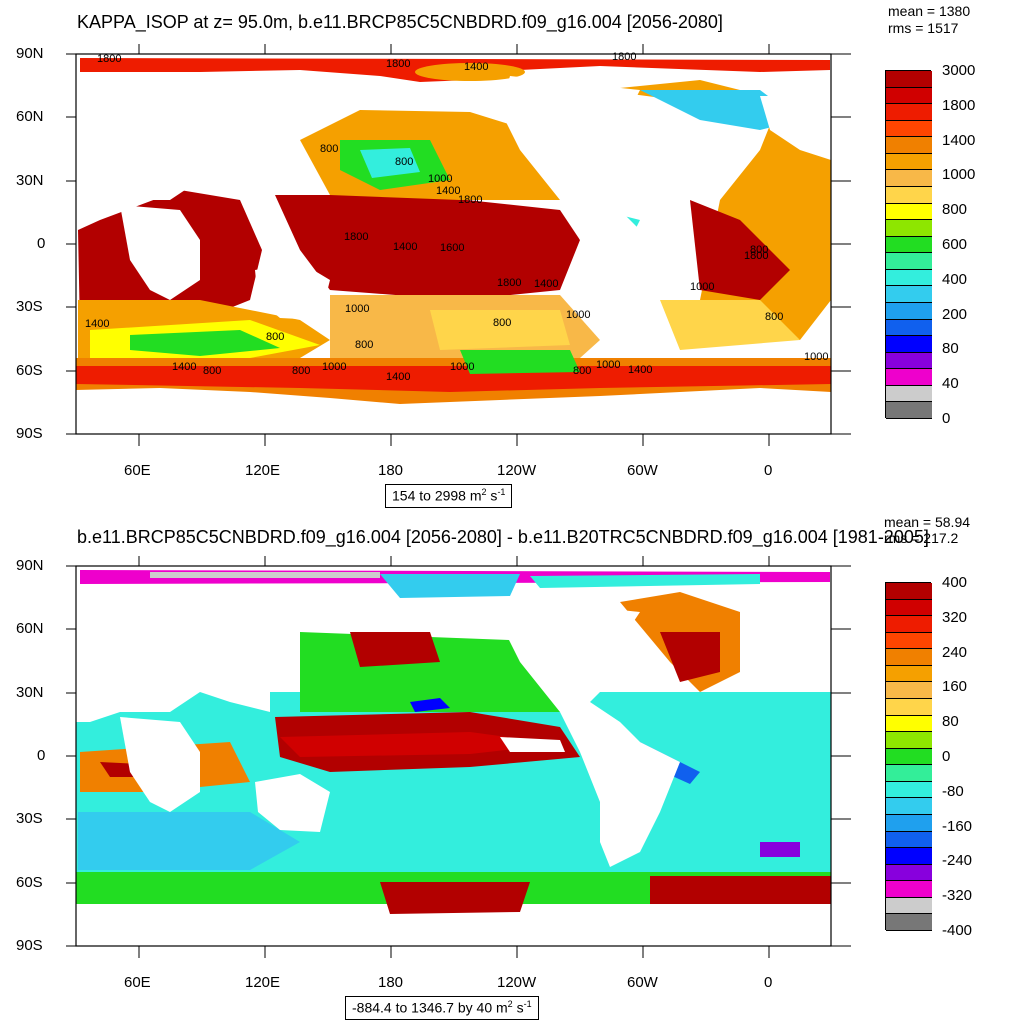  I want to click on bottom-panel-mean: mean = 58.94, so click(927, 522).